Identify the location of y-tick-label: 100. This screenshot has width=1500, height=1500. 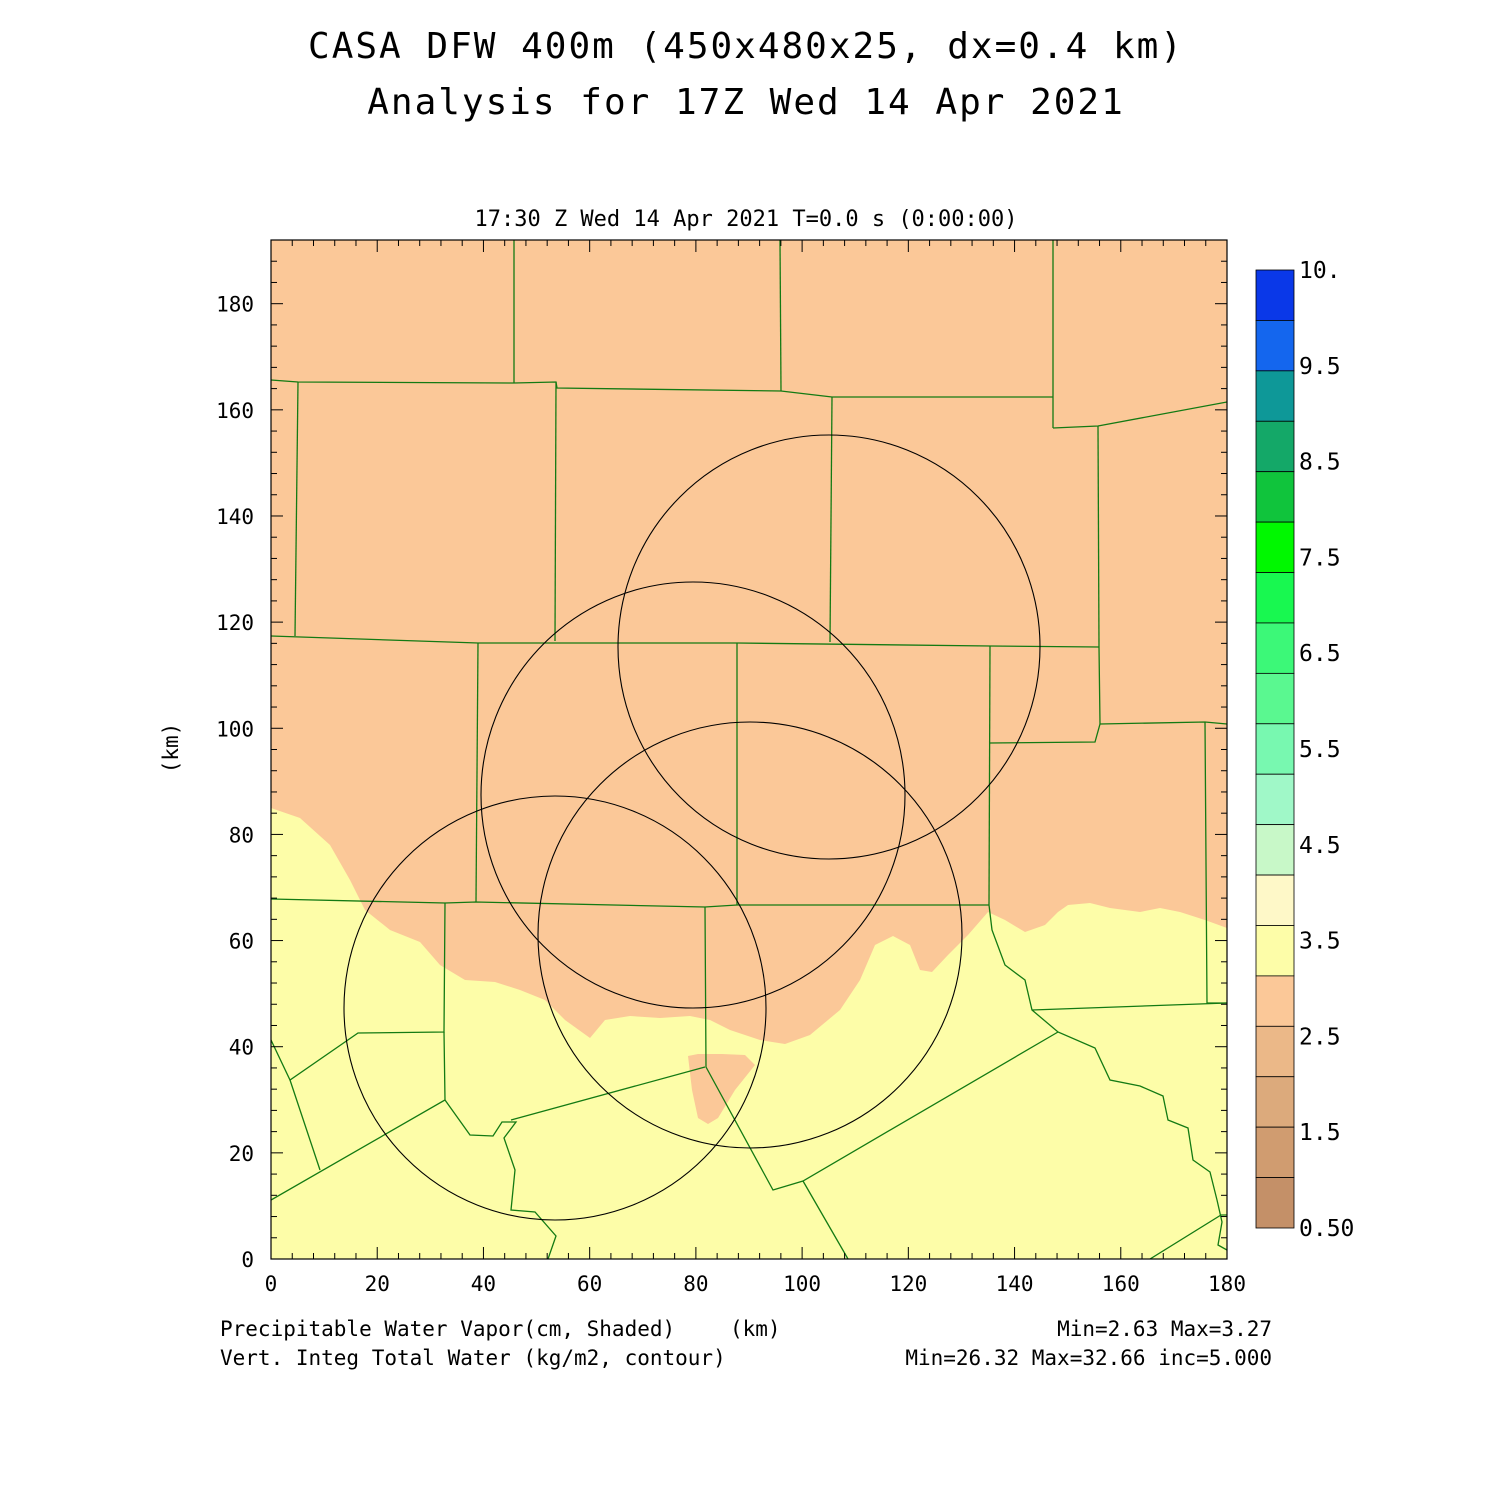
(235, 729).